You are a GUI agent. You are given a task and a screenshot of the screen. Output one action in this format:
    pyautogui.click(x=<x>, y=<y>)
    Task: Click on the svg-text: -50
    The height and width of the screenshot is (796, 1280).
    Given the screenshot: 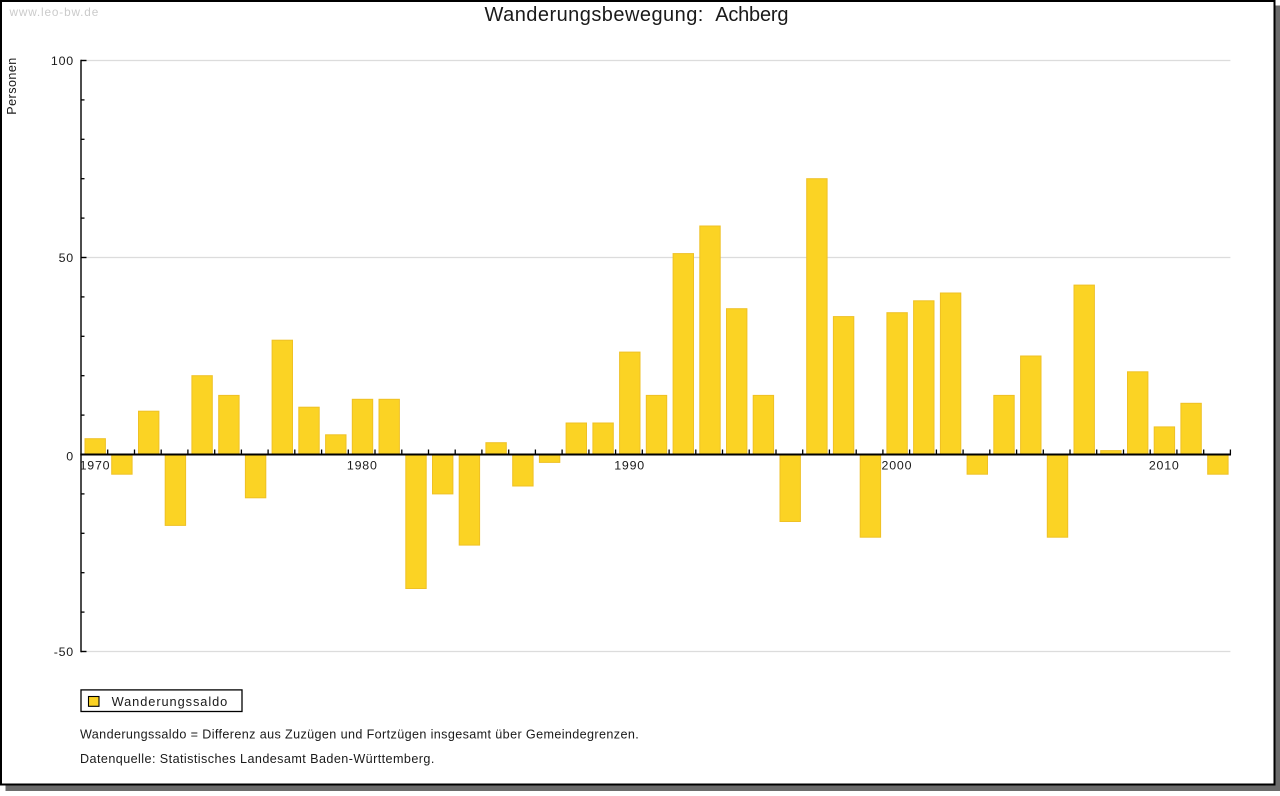 What is the action you would take?
    pyautogui.click(x=64, y=652)
    